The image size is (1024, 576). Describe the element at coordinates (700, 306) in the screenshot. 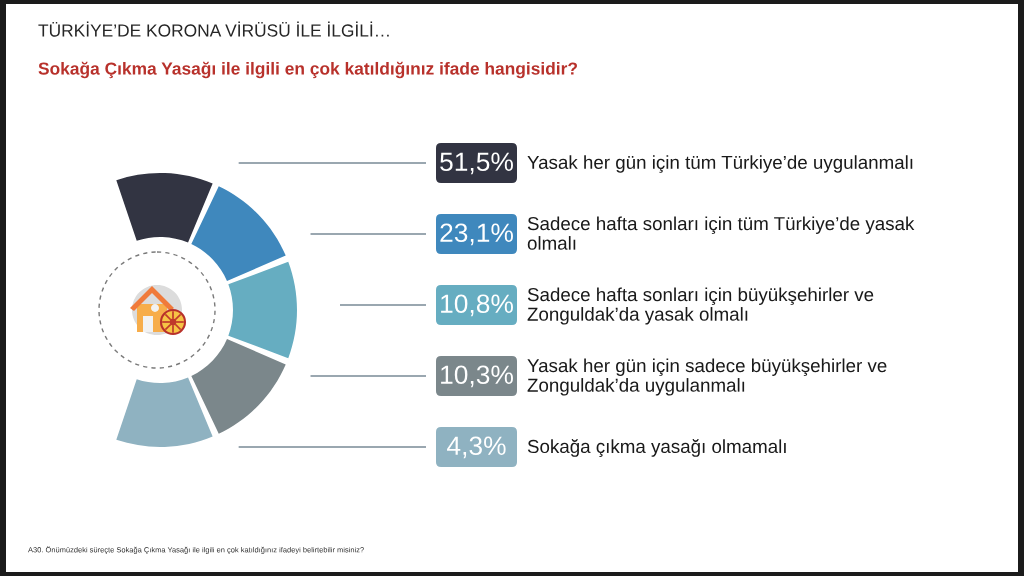

I see `category-label: Sadece hafta sonları için büyükşehirler ve Zonguldak’da yasak olmalı` at that location.